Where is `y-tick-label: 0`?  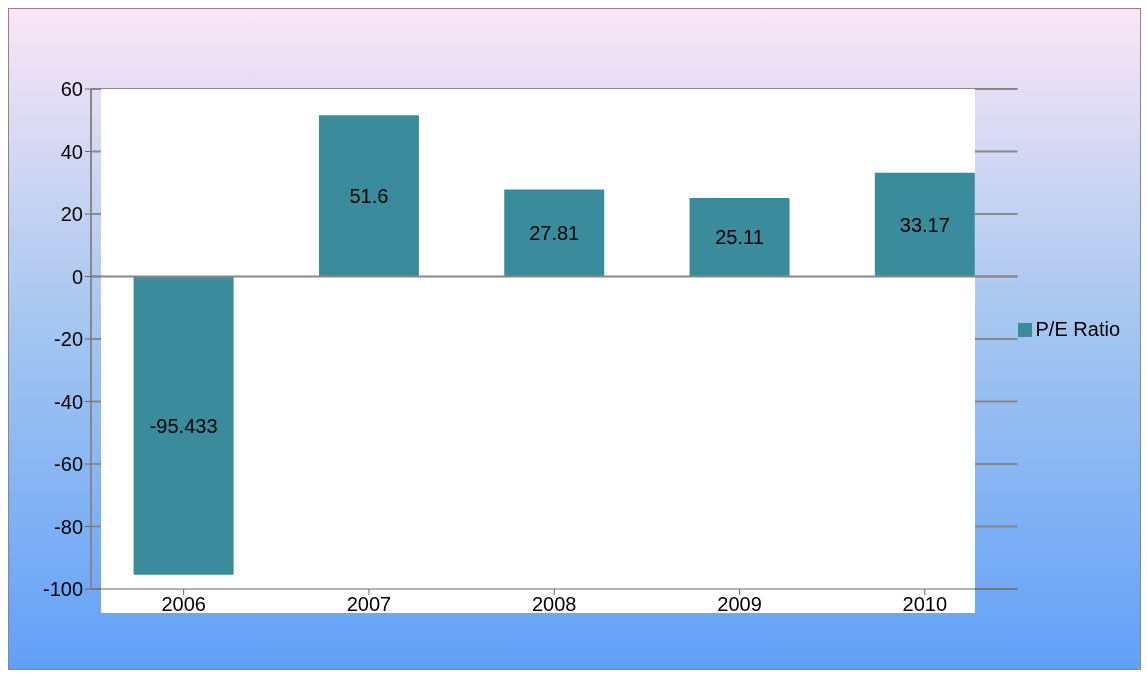 y-tick-label: 0 is located at coordinates (77, 276).